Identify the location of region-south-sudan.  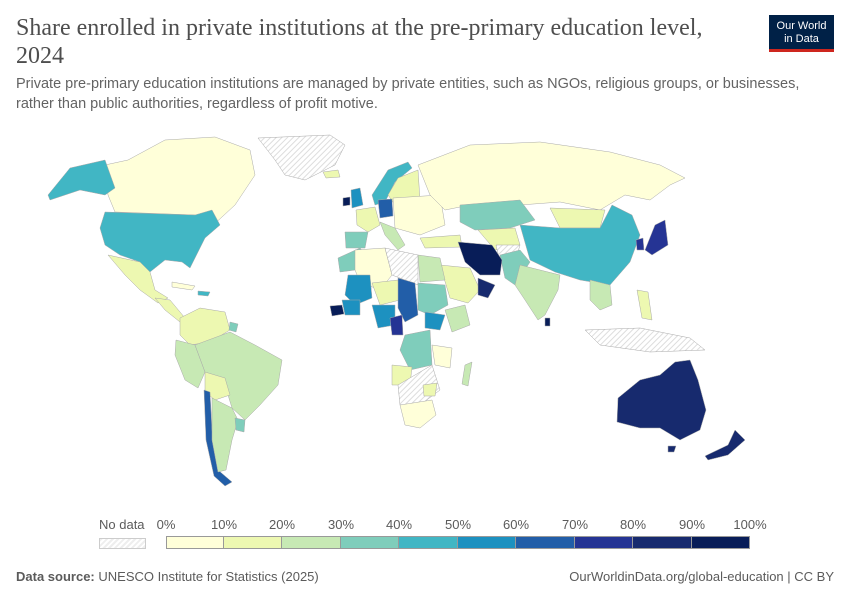
(435, 321).